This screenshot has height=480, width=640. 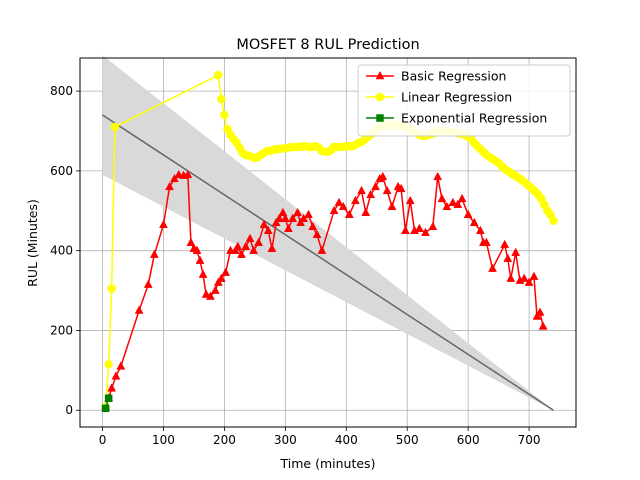 What do you see at coordinates (61, 171) in the screenshot?
I see `y-tick-label: 600` at bounding box center [61, 171].